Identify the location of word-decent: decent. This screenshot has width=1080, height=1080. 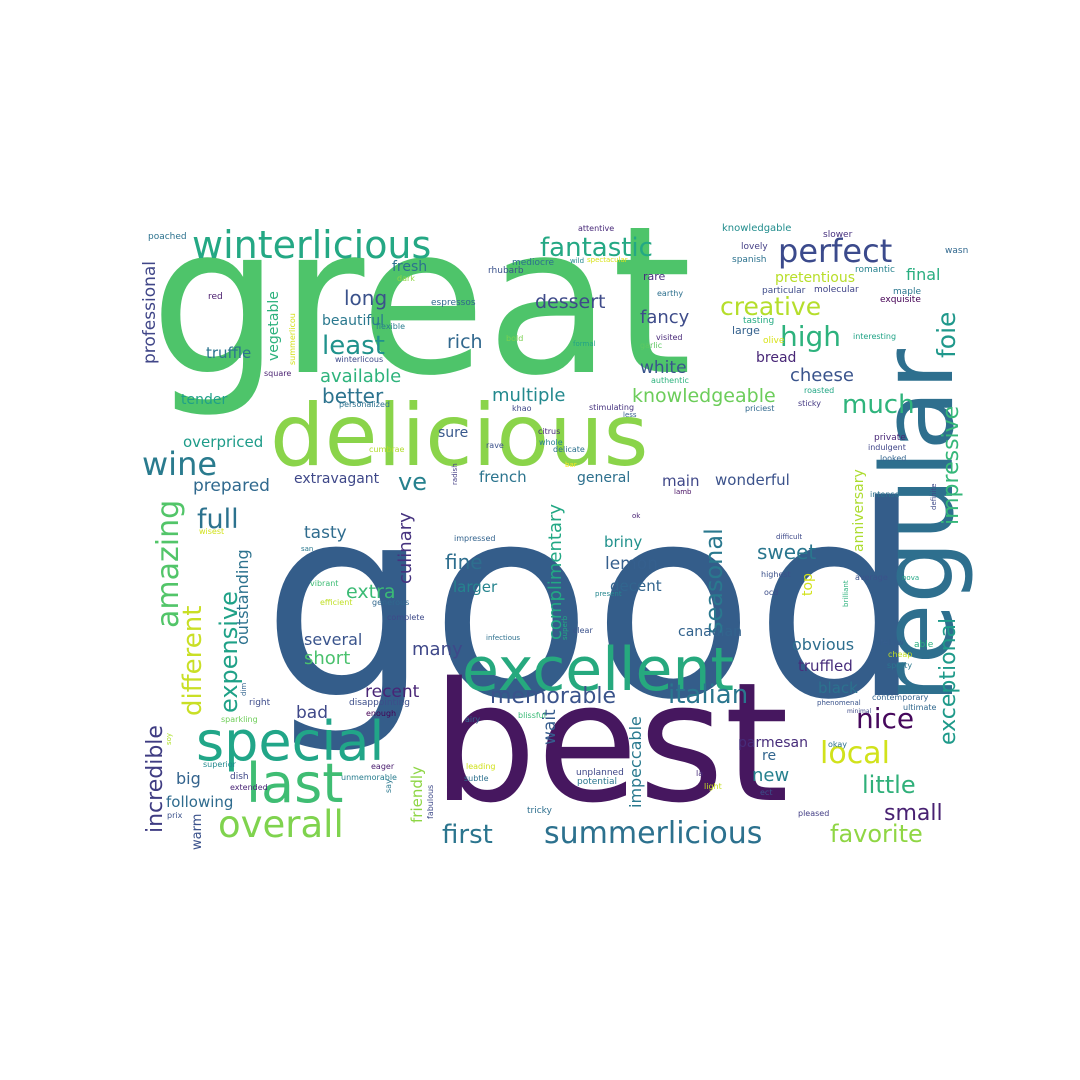
(636, 586).